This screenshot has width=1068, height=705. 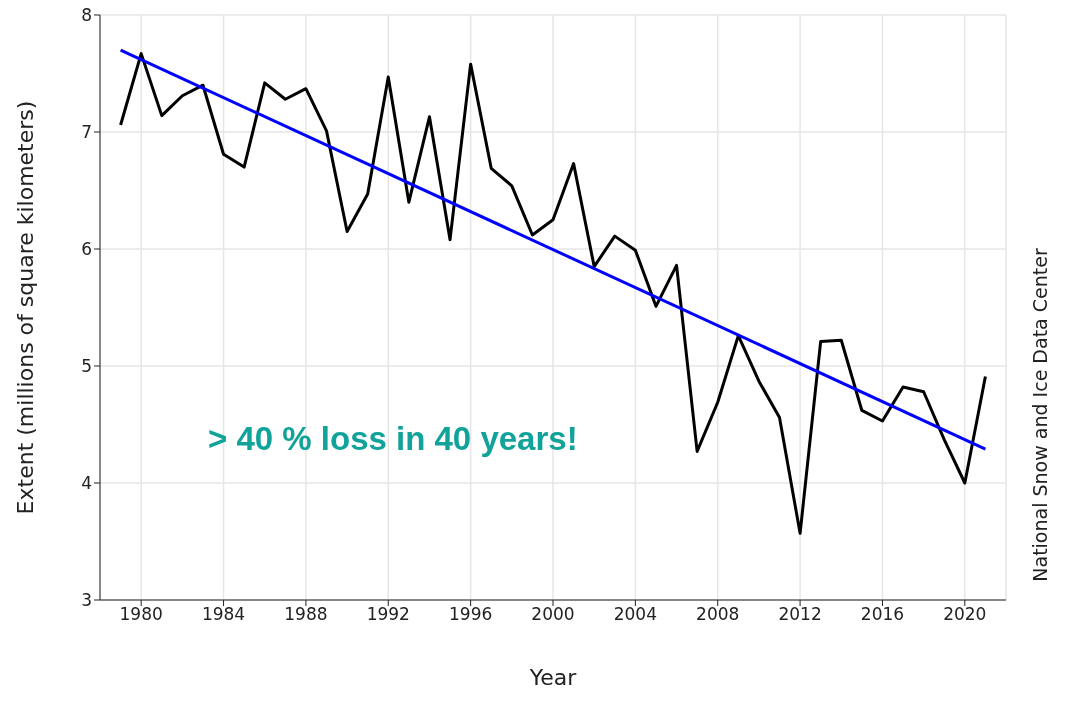 I want to click on x-tick-label: 2012, so click(x=800, y=614).